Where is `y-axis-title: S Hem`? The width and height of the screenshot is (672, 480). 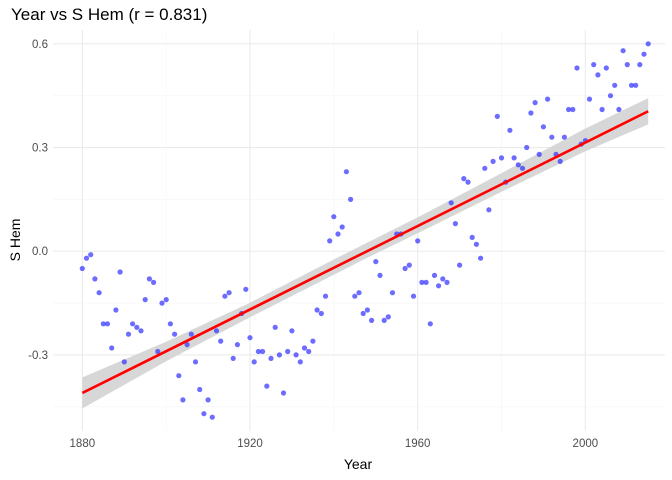
y-axis-title: S Hem is located at coordinates (15, 240).